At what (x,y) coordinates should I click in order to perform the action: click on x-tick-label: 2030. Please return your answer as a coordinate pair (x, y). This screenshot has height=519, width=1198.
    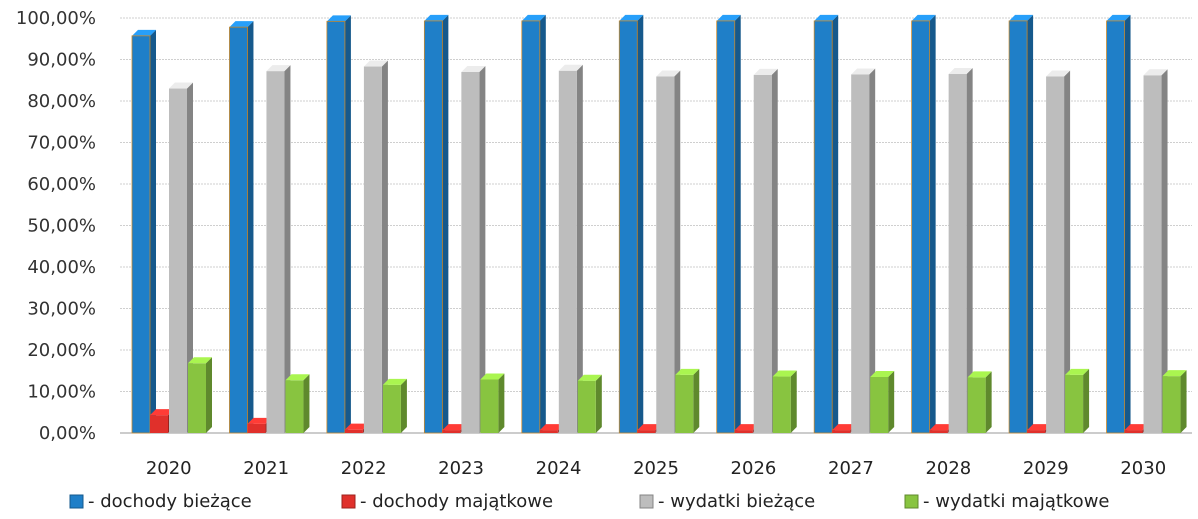
    Looking at the image, I should click on (1143, 468).